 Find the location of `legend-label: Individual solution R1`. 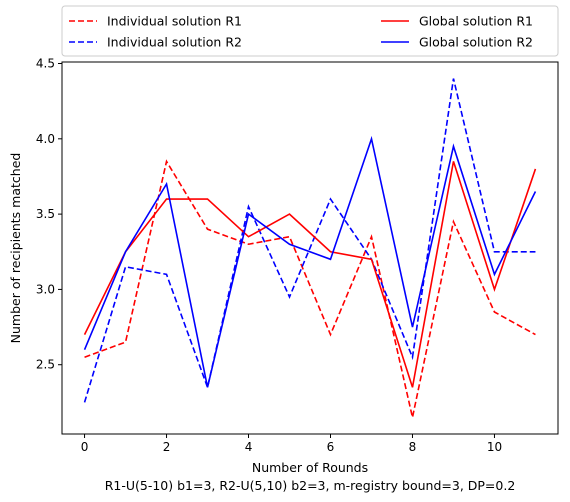

legend-label: Individual solution R1 is located at coordinates (174, 21).